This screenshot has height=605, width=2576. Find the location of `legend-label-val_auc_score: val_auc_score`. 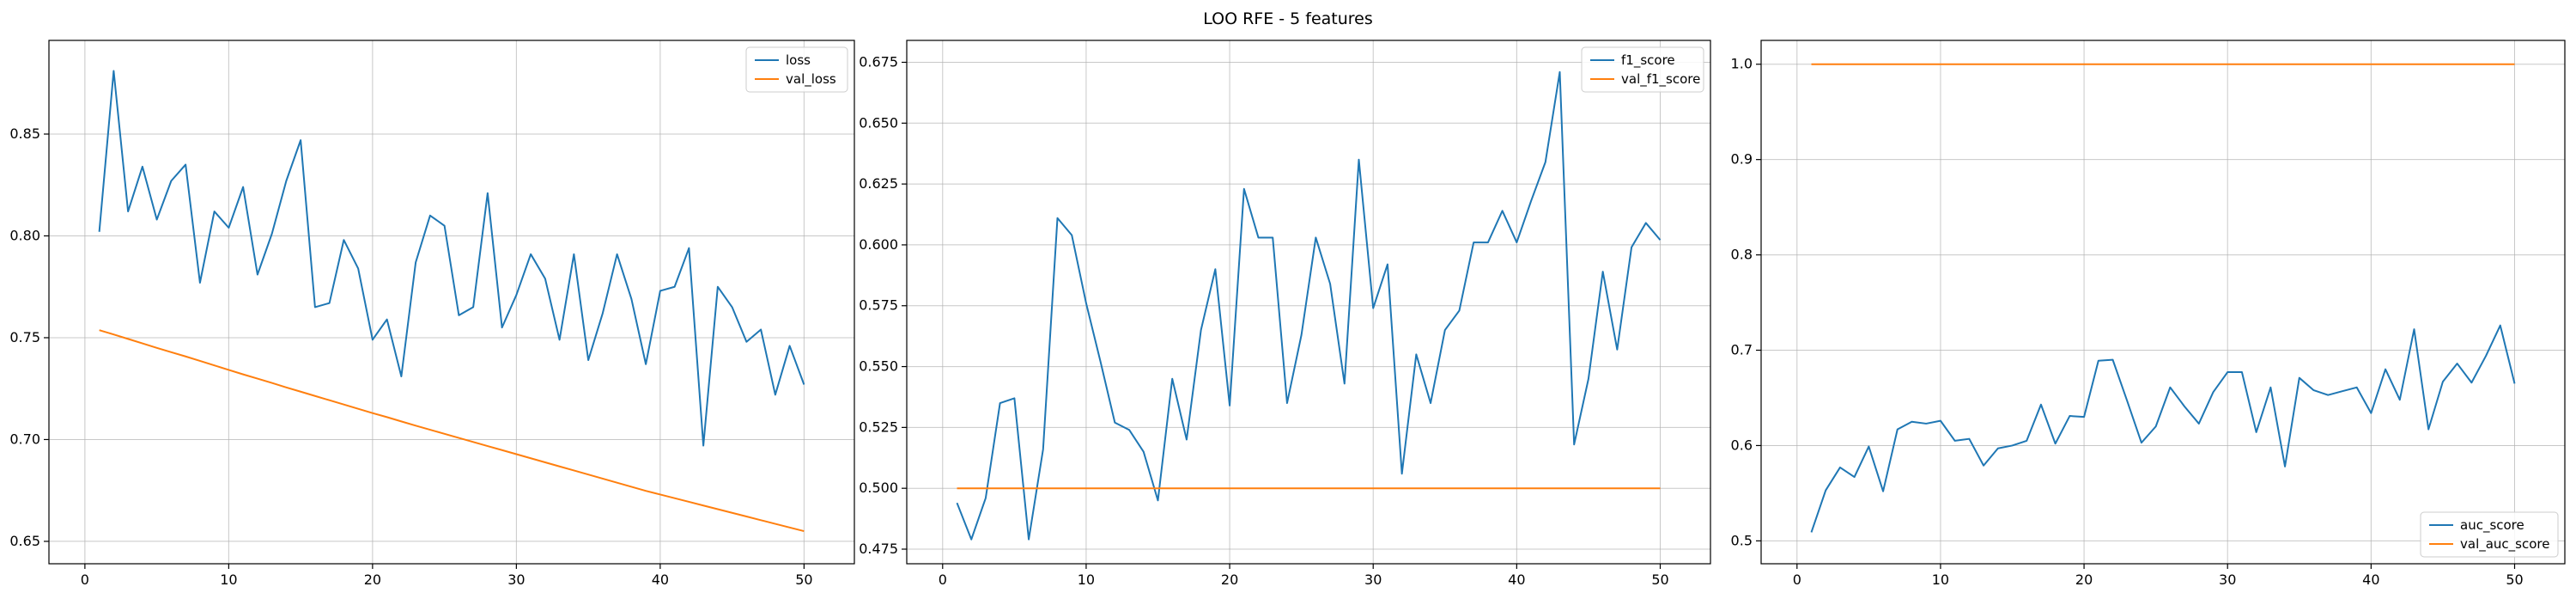

legend-label-val_auc_score: val_auc_score is located at coordinates (2505, 544).